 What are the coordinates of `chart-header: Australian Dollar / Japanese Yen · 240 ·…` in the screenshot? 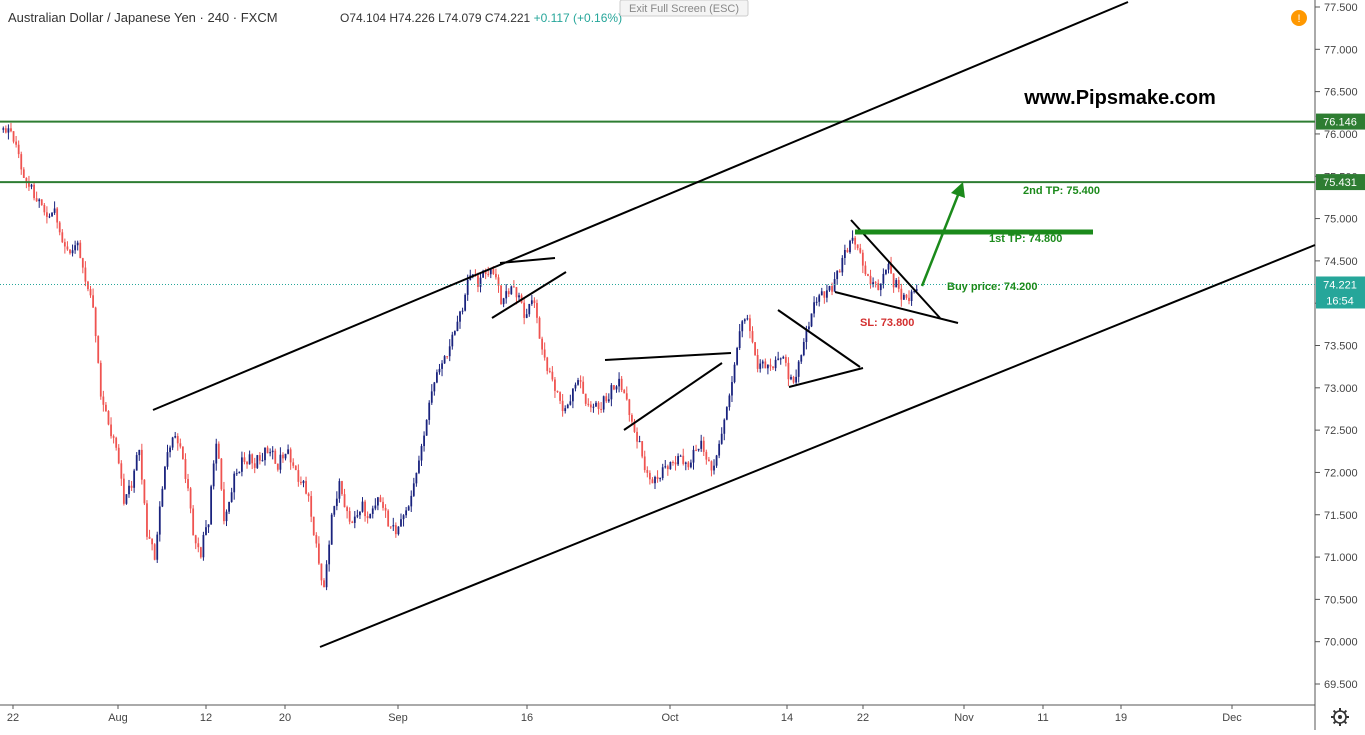 It's located at (143, 17).